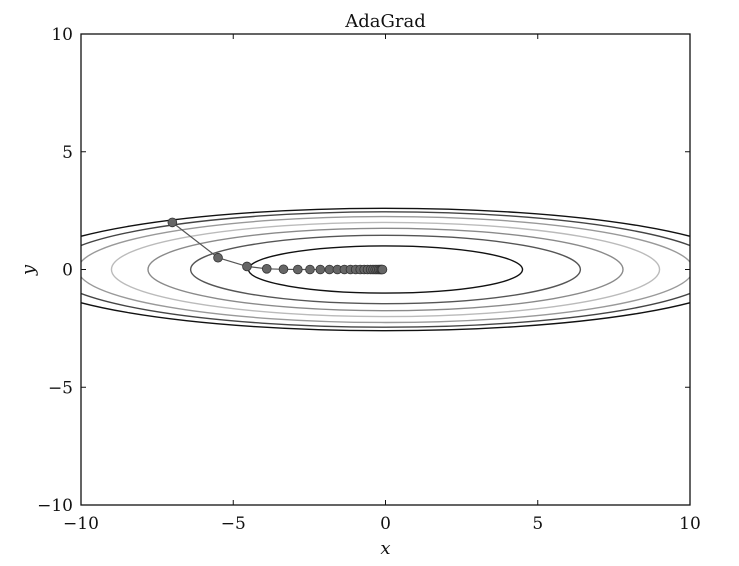  Describe the element at coordinates (385, 548) in the screenshot. I see `x-axis-title: x` at that location.